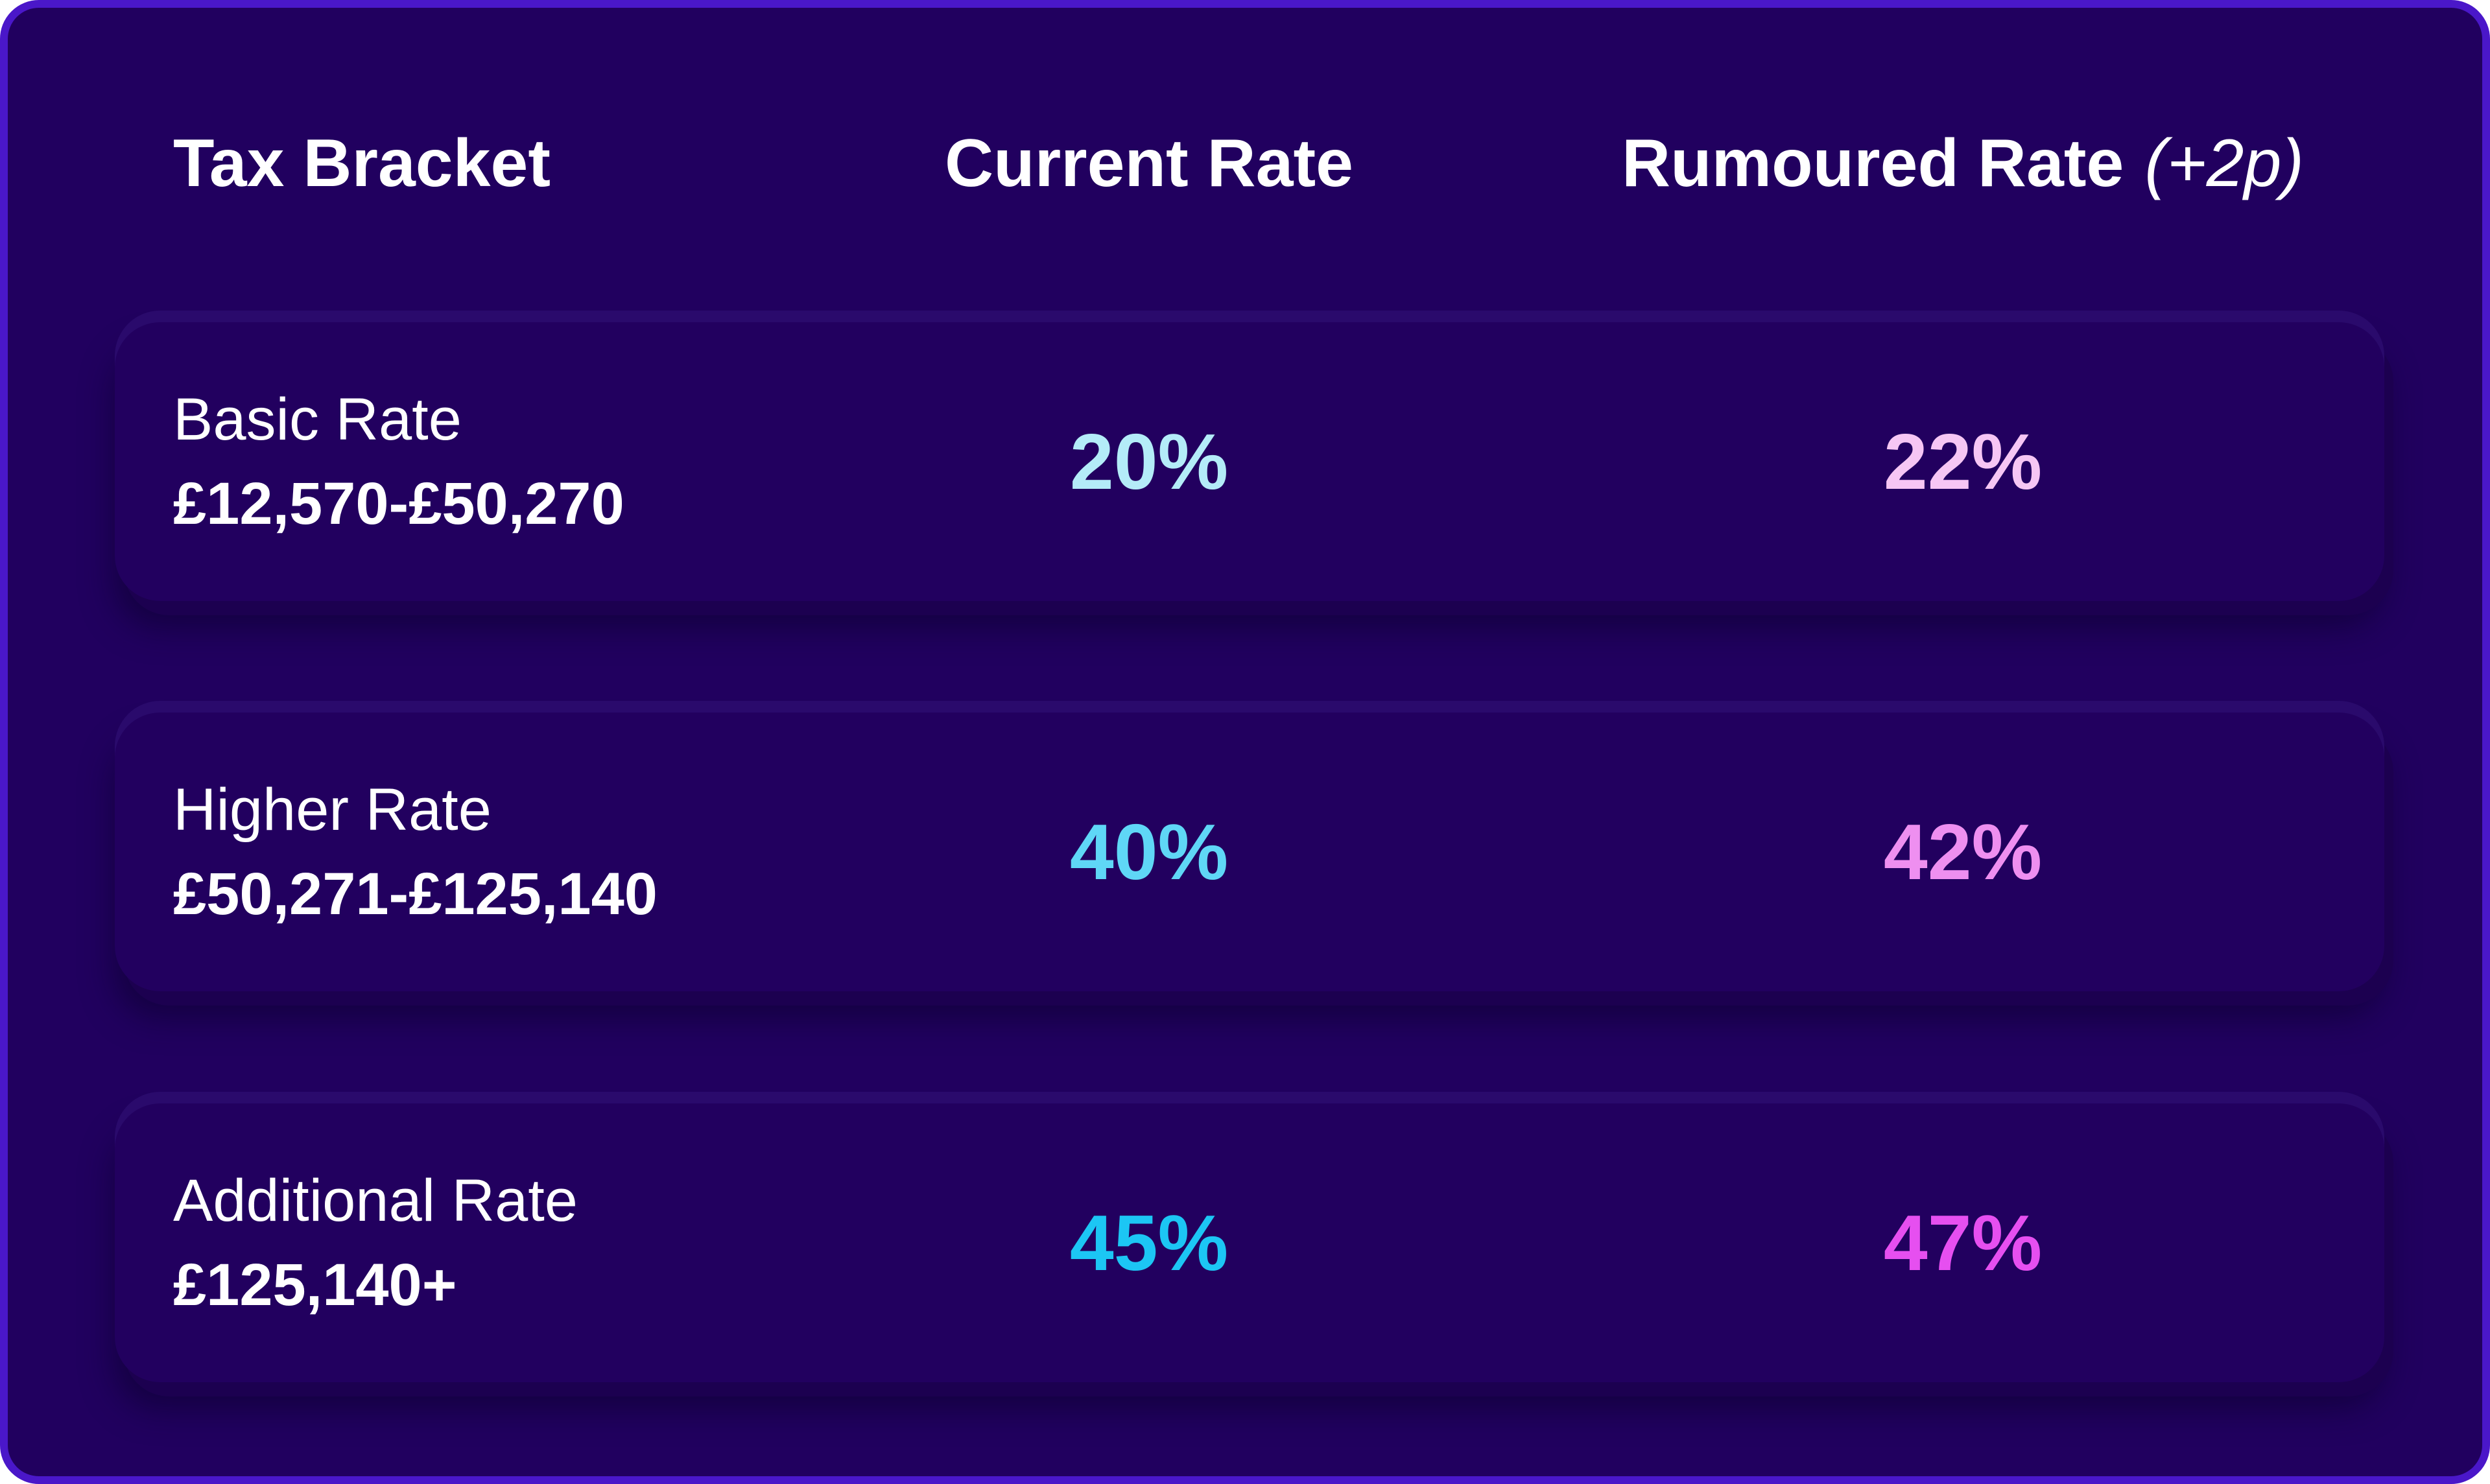  I want to click on current-rate-value: 20%, so click(1149, 462).